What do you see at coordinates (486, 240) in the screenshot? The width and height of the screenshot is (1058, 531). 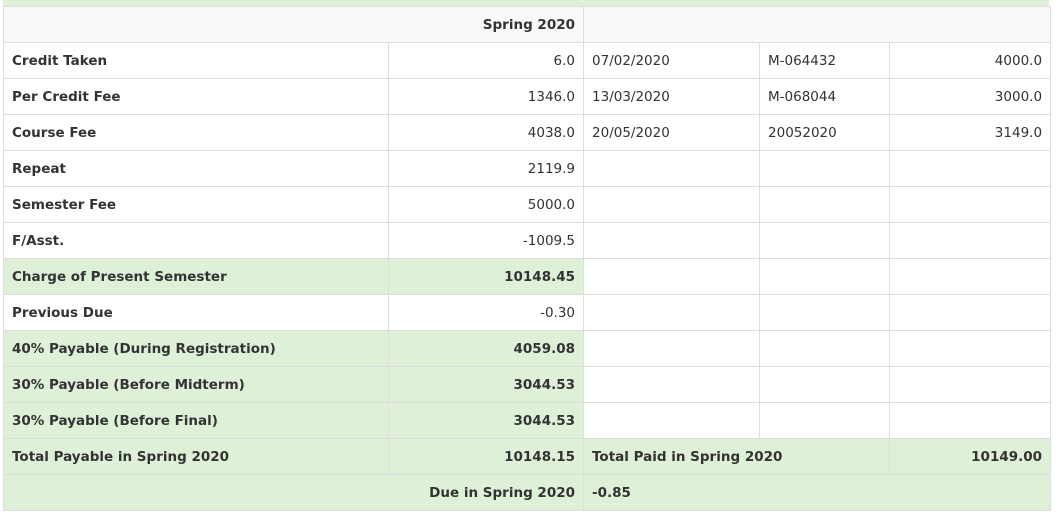 I see `row-value: -1009.5` at bounding box center [486, 240].